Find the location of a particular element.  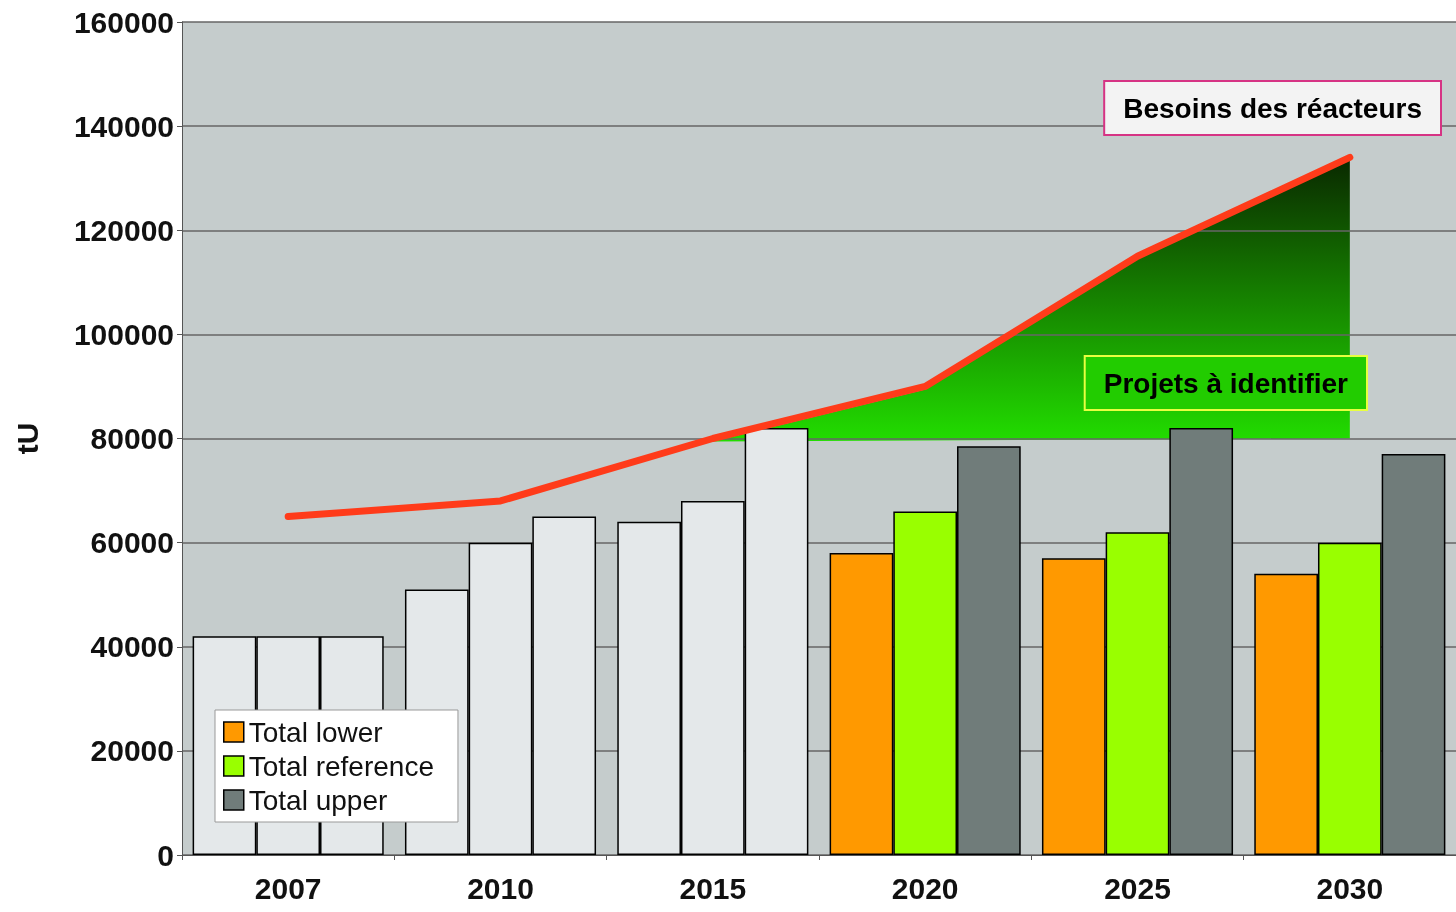

x-tick-label: 2010 is located at coordinates (500, 888).